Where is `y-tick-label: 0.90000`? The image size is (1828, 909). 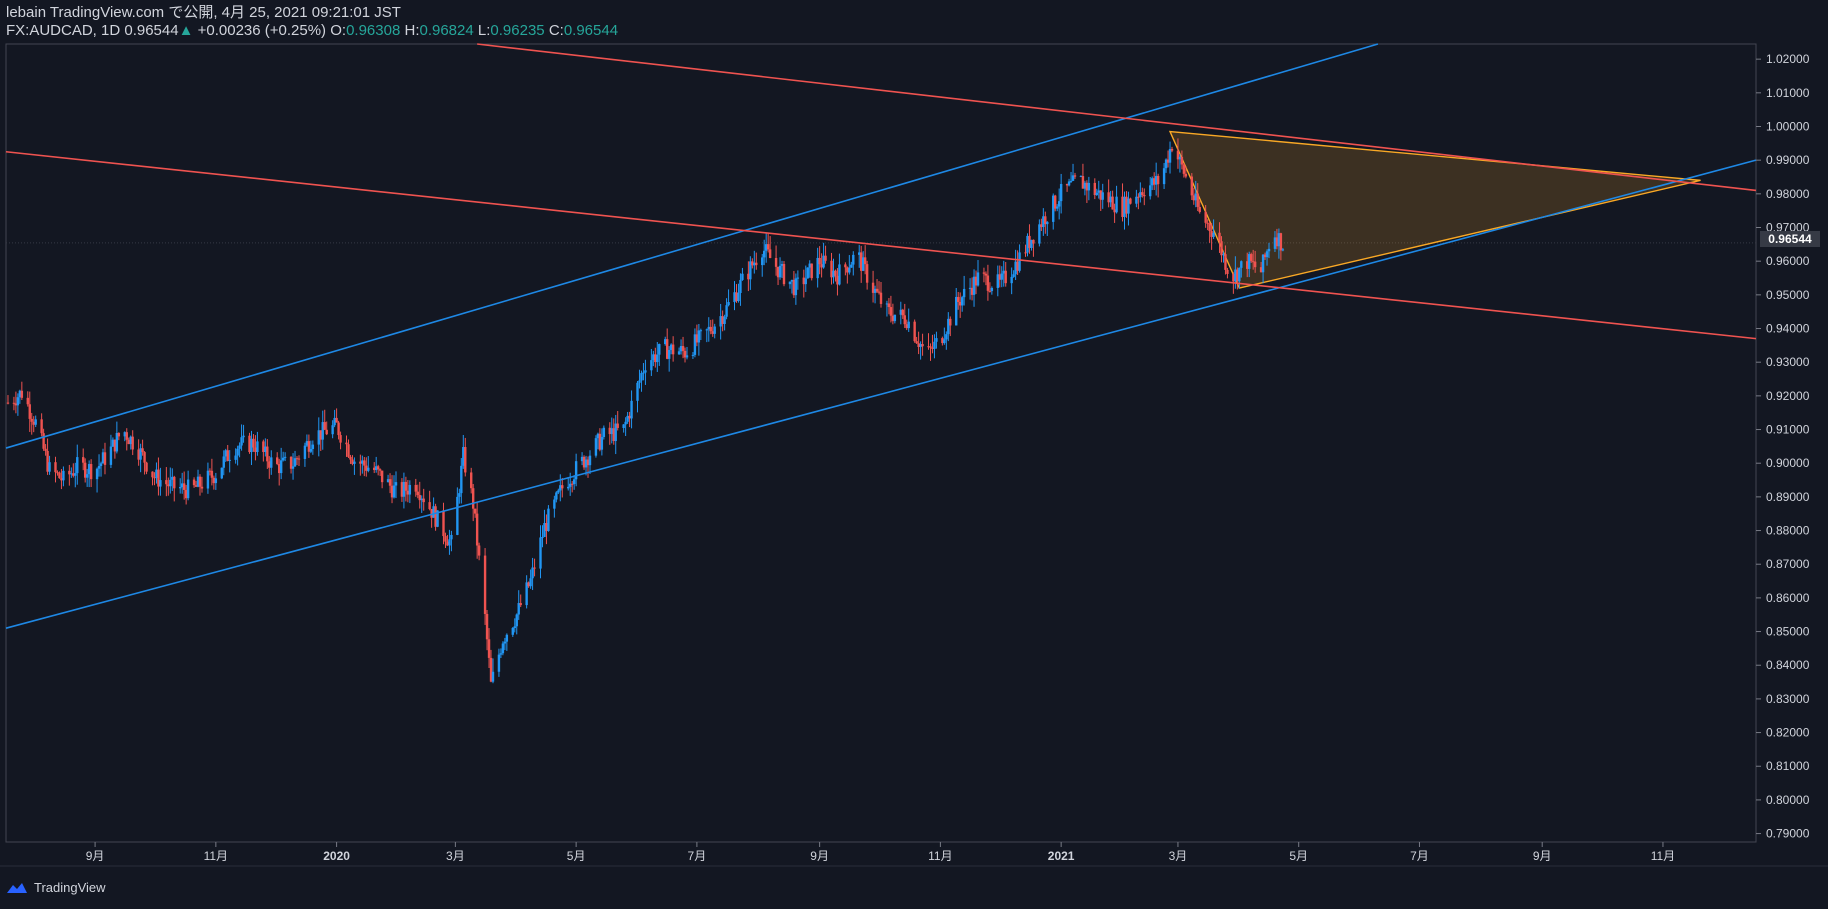 y-tick-label: 0.90000 is located at coordinates (1788, 463).